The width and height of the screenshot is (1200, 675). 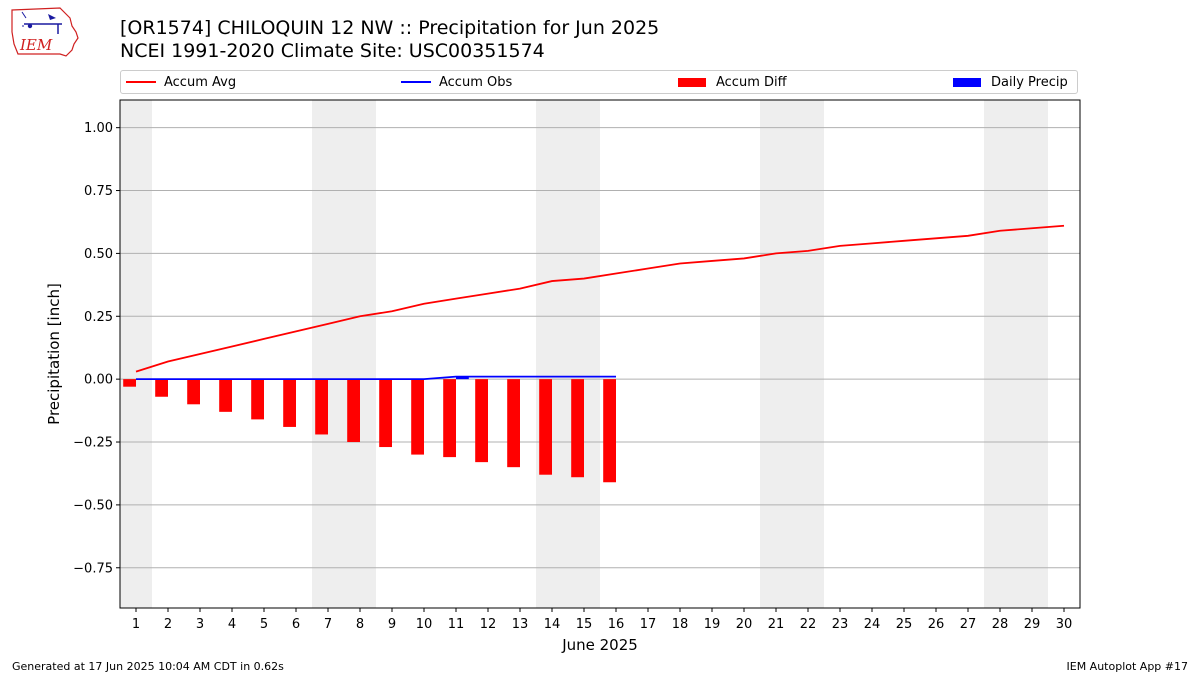 I want to click on legend-label-daily-precip: Daily Precip, so click(x=1029, y=82).